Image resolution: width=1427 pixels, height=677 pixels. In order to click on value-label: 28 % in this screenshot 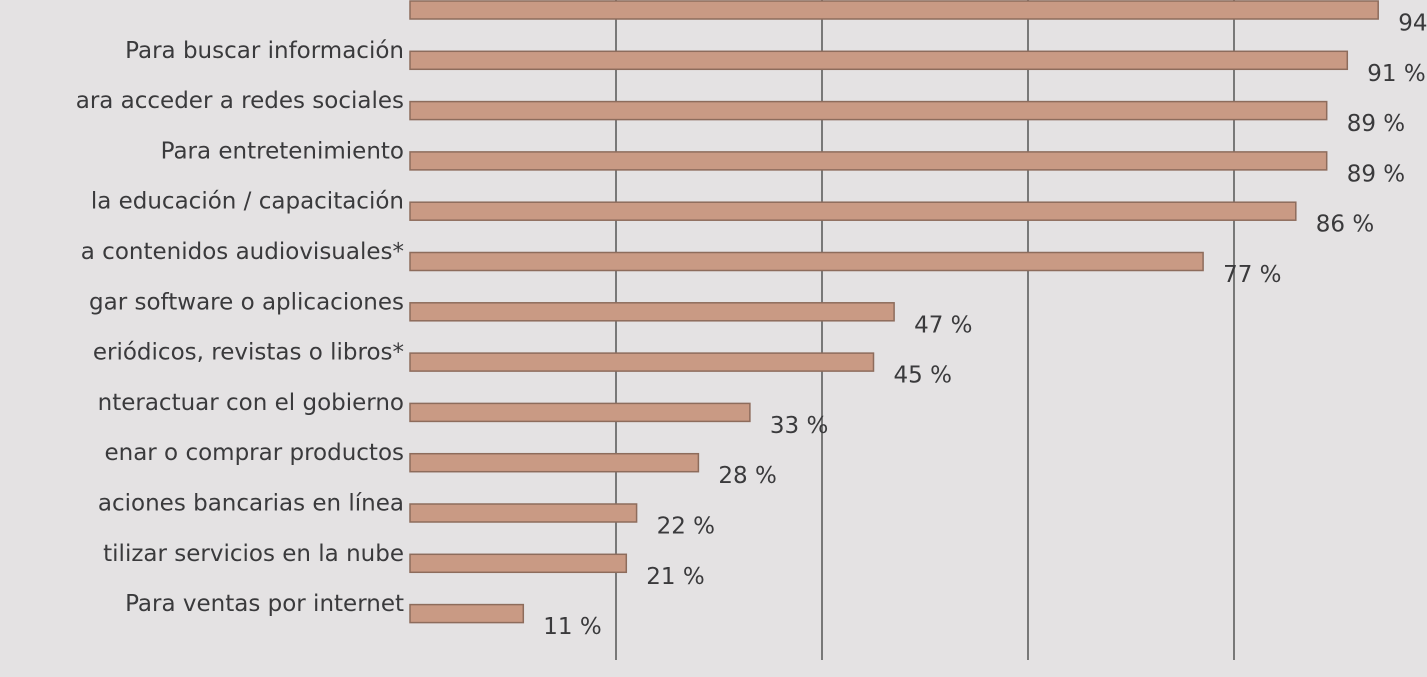, I will do `click(747, 476)`.